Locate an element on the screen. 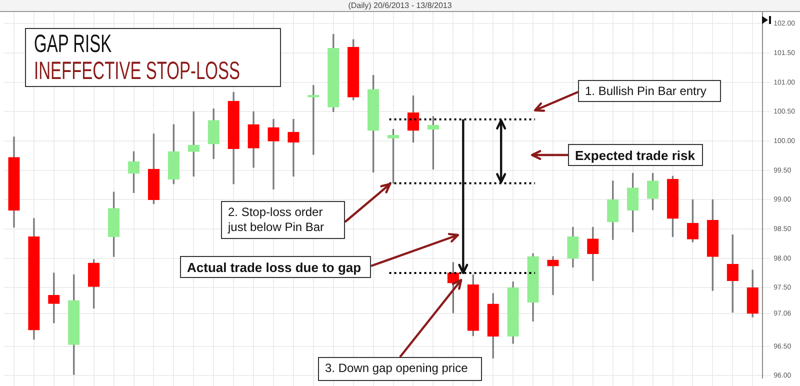  annotation: Actual trade loss due to gap is located at coordinates (275, 267).